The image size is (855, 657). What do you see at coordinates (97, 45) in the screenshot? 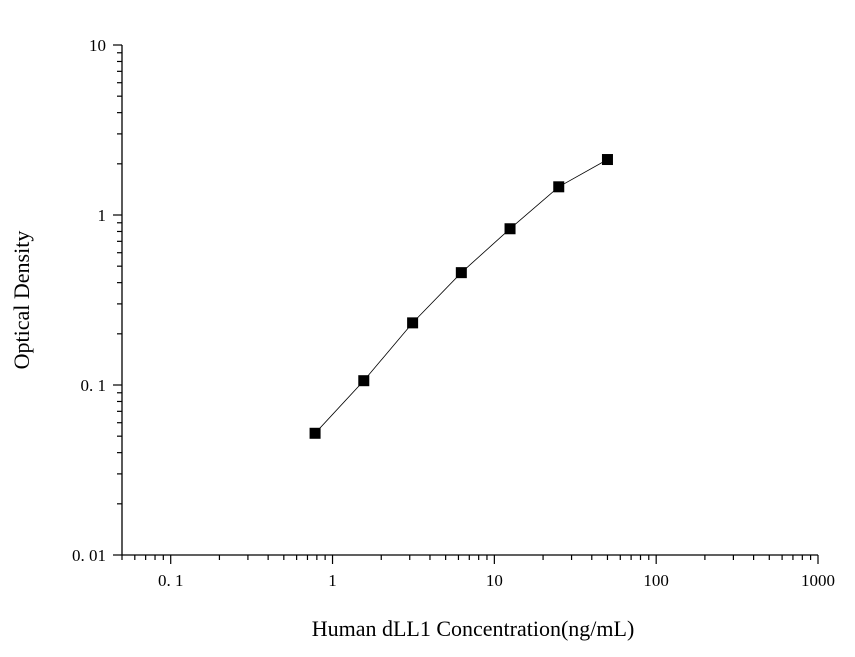
I see `y-tick-label: 10` at bounding box center [97, 45].